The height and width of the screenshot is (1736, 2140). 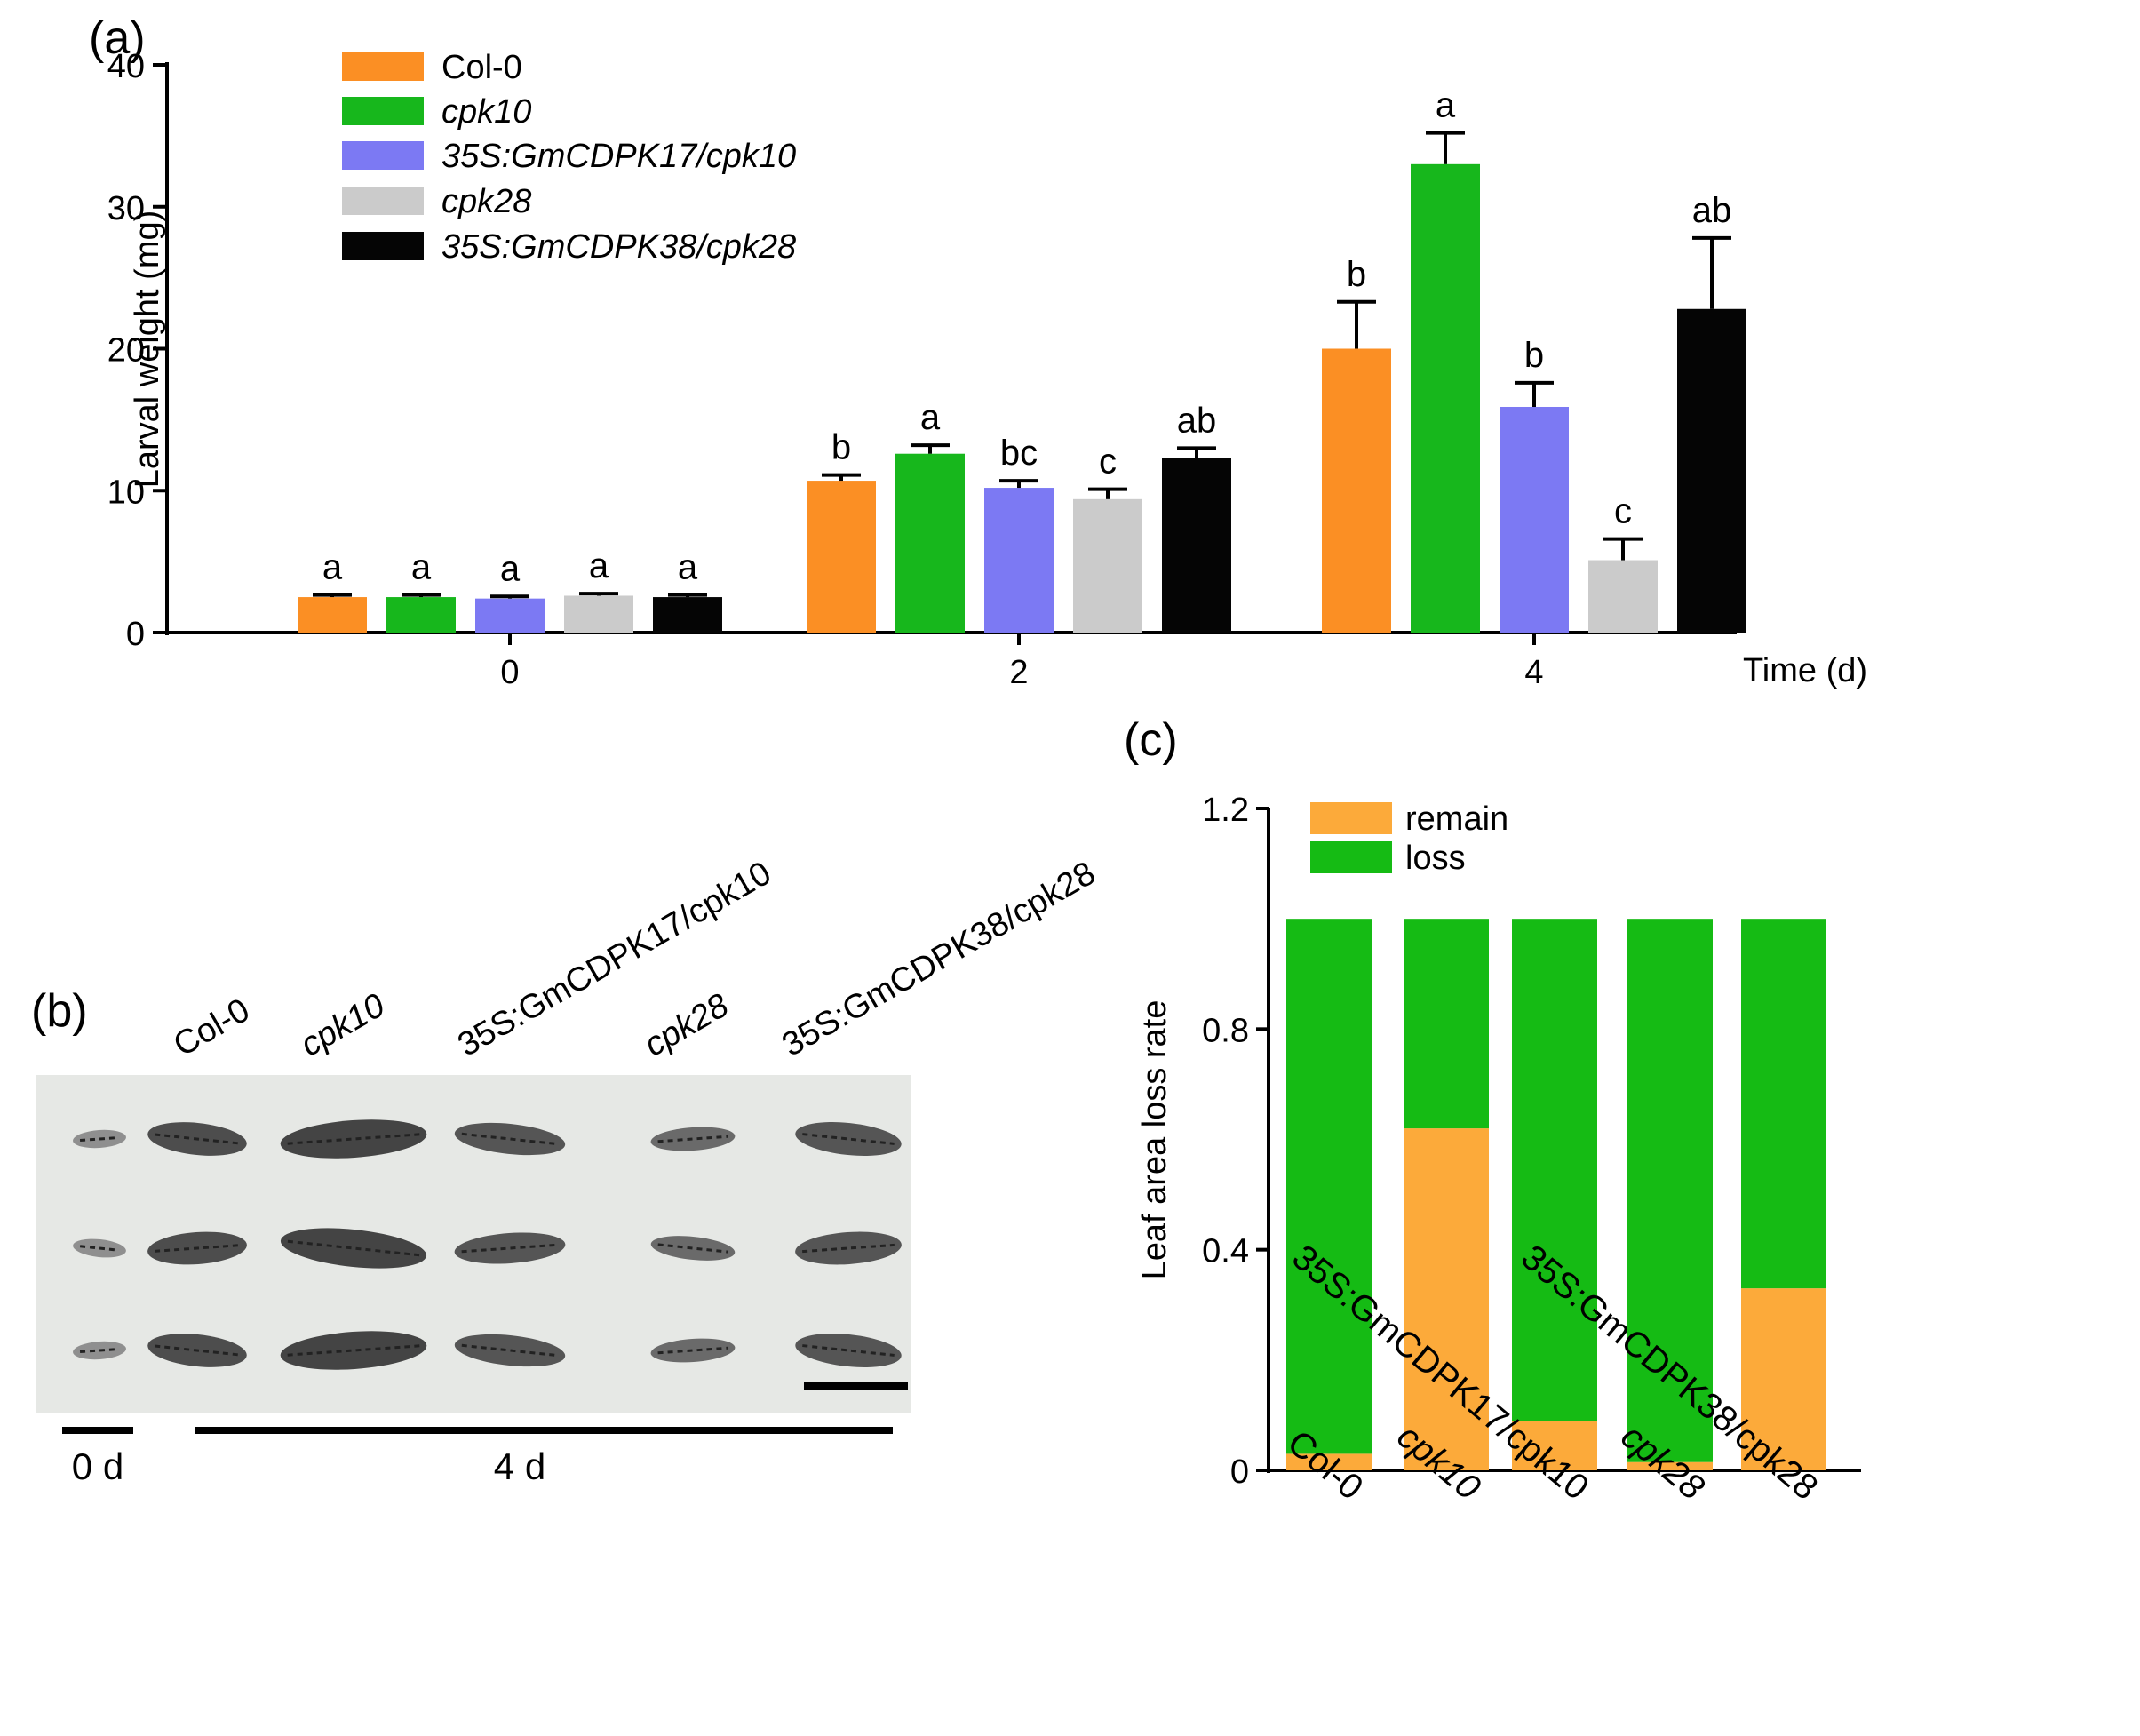 What do you see at coordinates (1225, 810) in the screenshot?
I see `c-y-tick-label-1.2: 1.2` at bounding box center [1225, 810].